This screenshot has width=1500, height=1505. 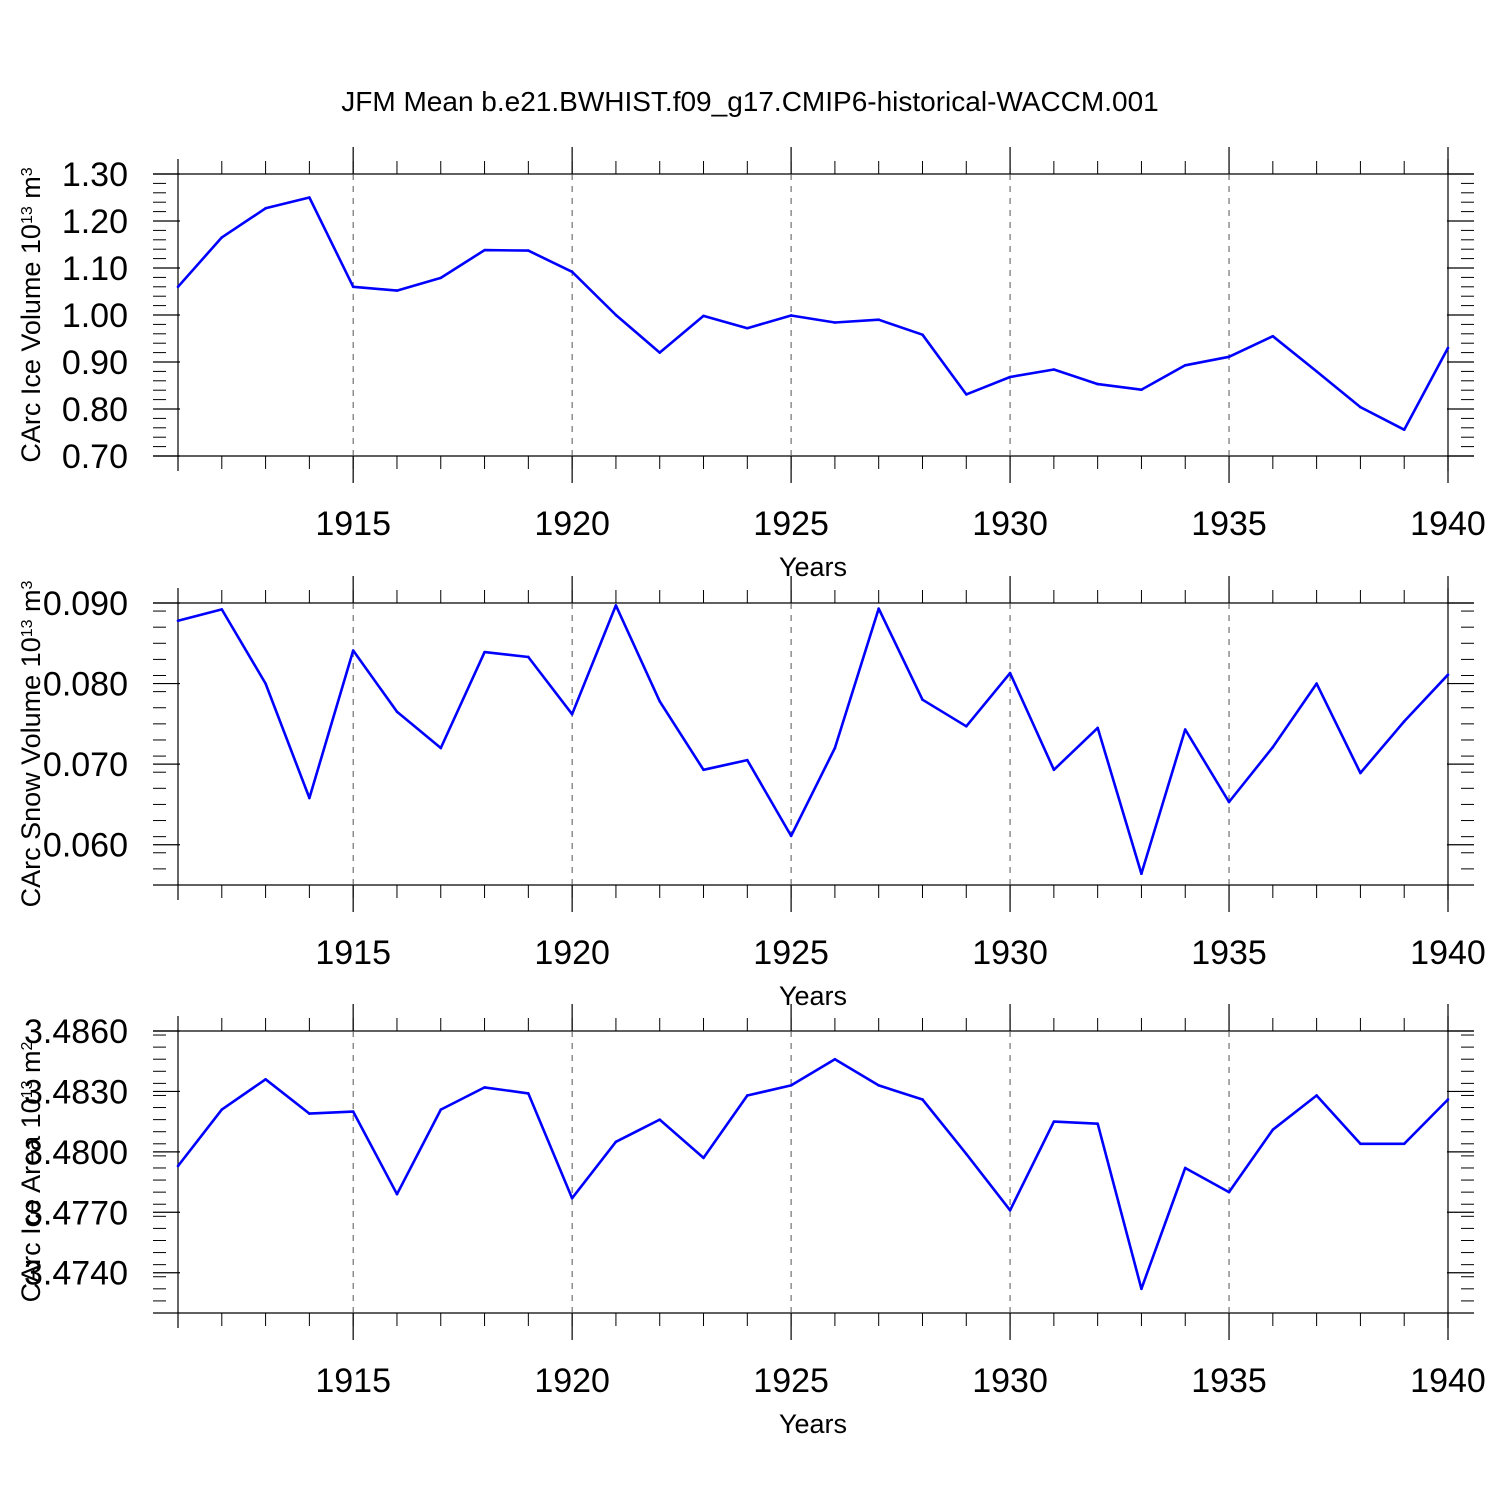 I want to click on y-tick-label: 0.070, so click(x=85, y=765).